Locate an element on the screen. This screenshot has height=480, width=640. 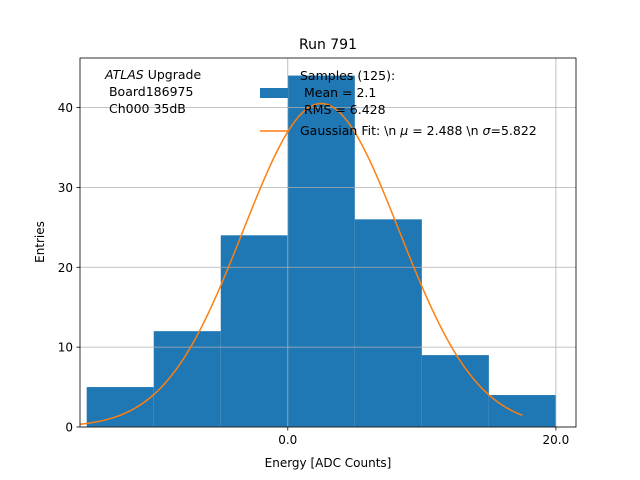
legend-fit-prefix: Gaussian Fit: \n is located at coordinates (350, 130).